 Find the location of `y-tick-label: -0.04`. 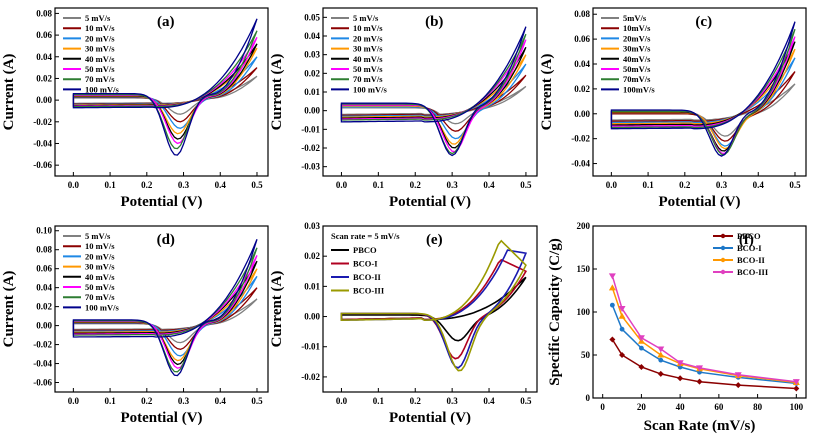

y-tick-label: -0.04 is located at coordinates (42, 364).